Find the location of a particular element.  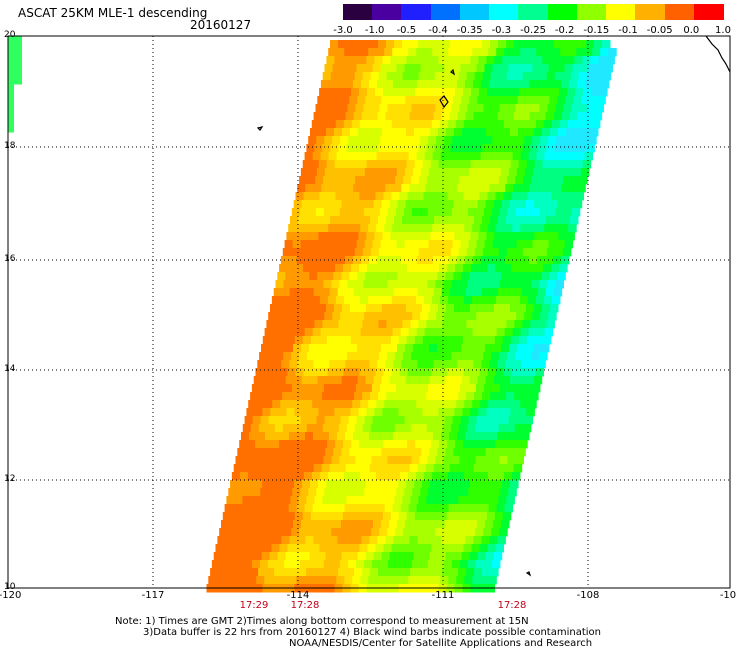

colorbar is located at coordinates (533, 12).